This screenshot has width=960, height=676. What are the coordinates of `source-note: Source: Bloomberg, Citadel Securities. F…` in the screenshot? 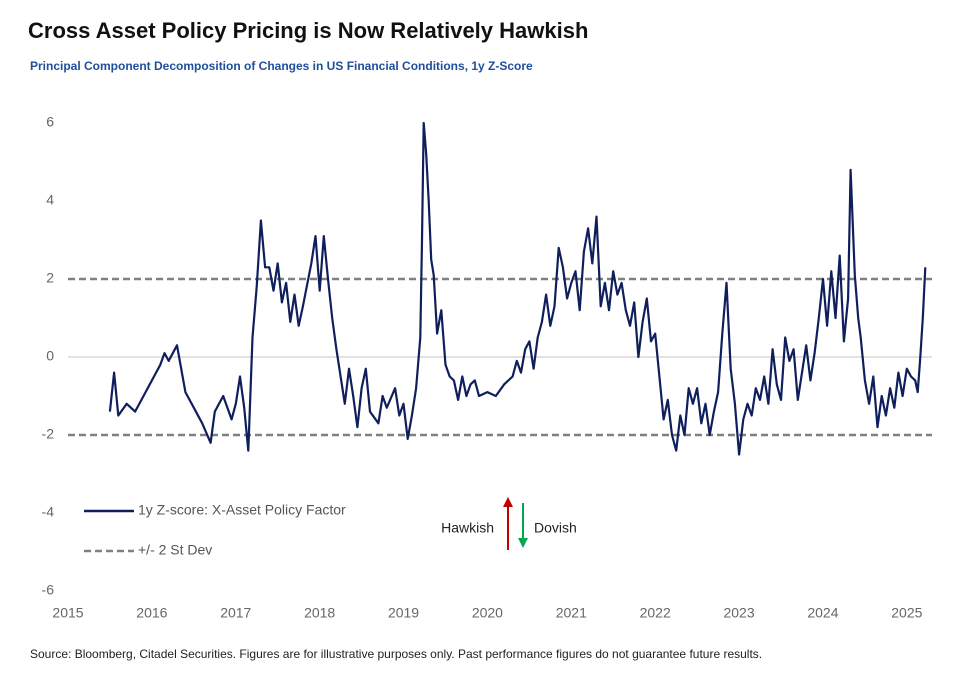 It's located at (396, 654).